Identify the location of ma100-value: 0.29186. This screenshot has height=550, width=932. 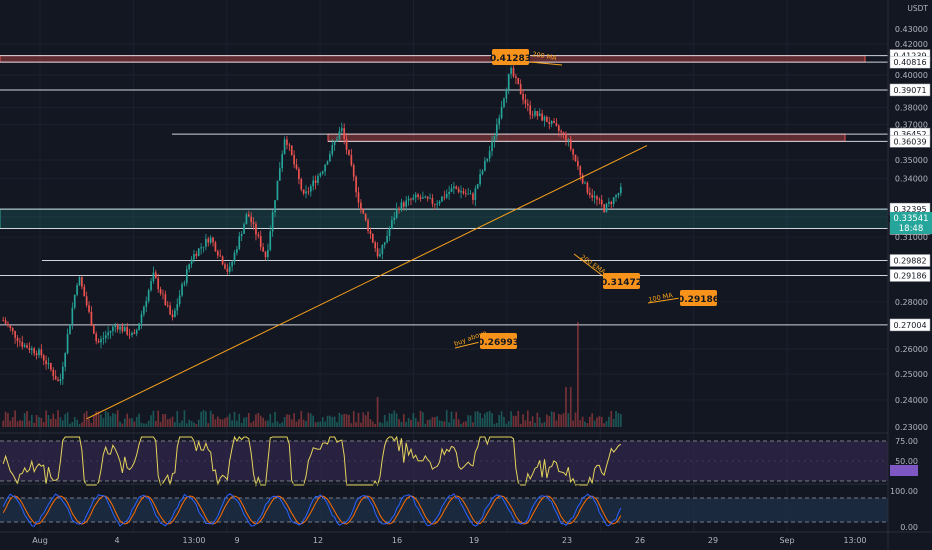
(698, 300).